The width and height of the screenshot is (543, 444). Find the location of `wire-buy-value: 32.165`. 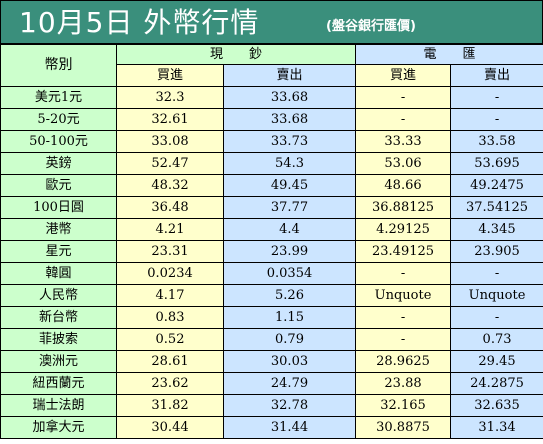

wire-buy-value: 32.165 is located at coordinates (403, 405).